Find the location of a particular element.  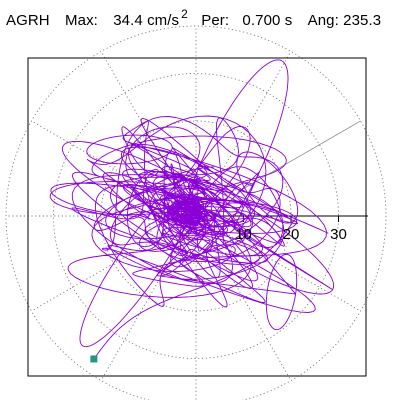

period-value: 0.700 s is located at coordinates (267, 20).